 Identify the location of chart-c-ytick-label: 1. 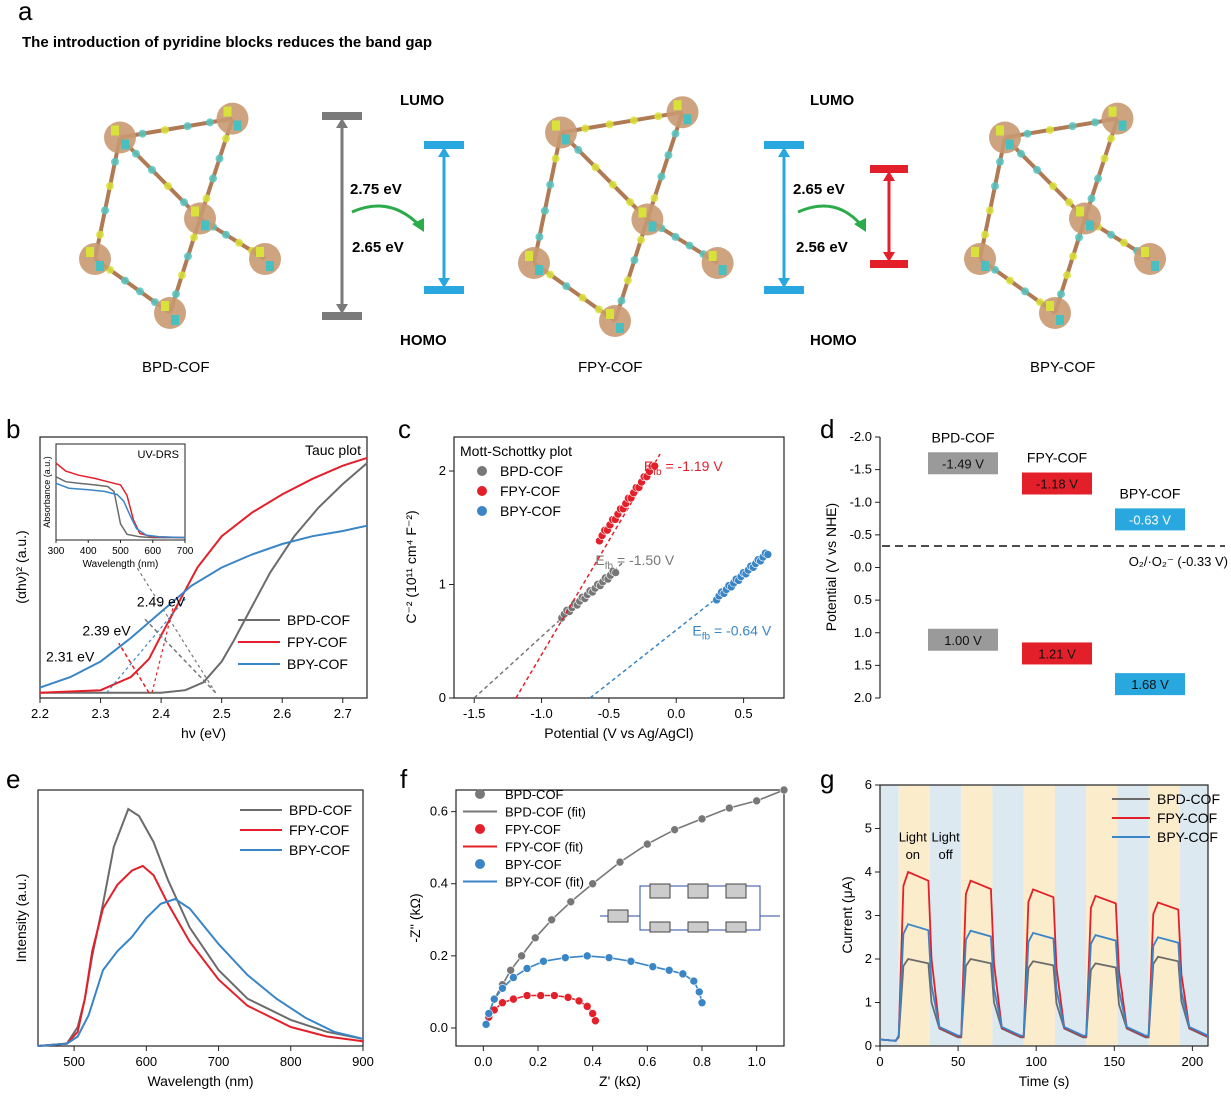
(442, 584).